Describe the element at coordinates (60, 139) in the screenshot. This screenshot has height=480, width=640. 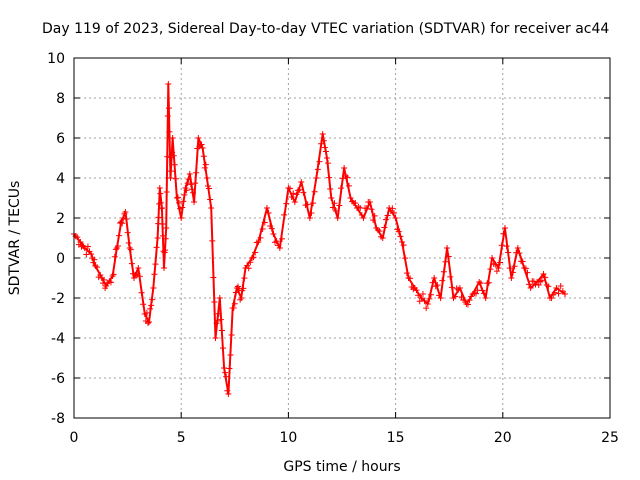
I see `y-tick-label: 6` at that location.